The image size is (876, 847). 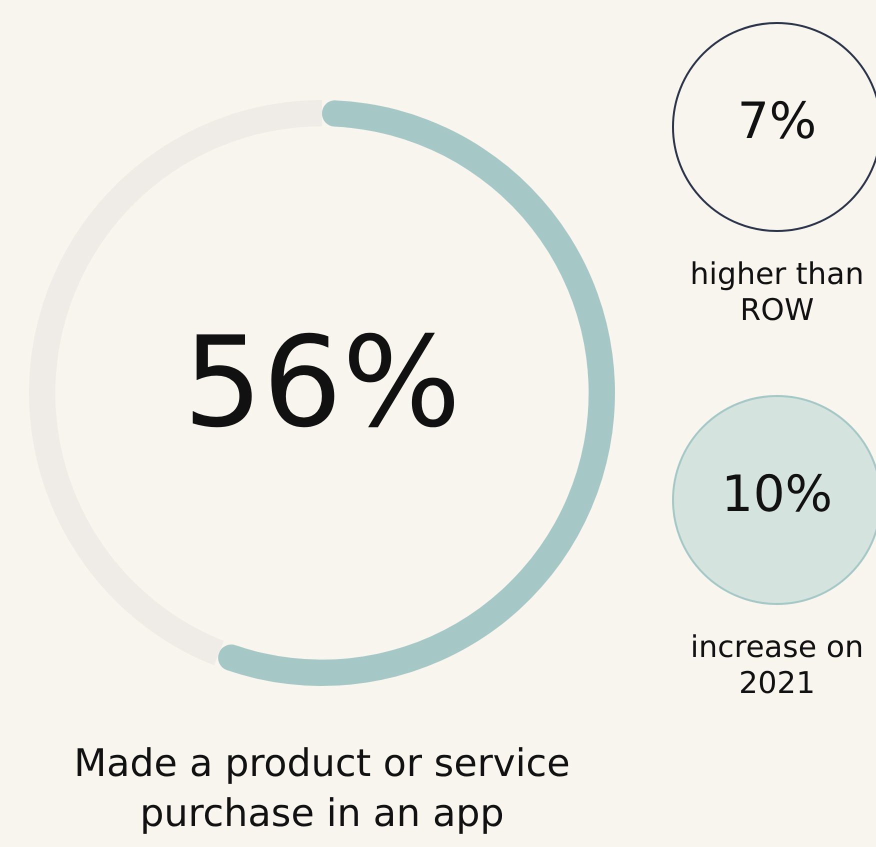 I want to click on text: 56%, so click(x=322, y=383).